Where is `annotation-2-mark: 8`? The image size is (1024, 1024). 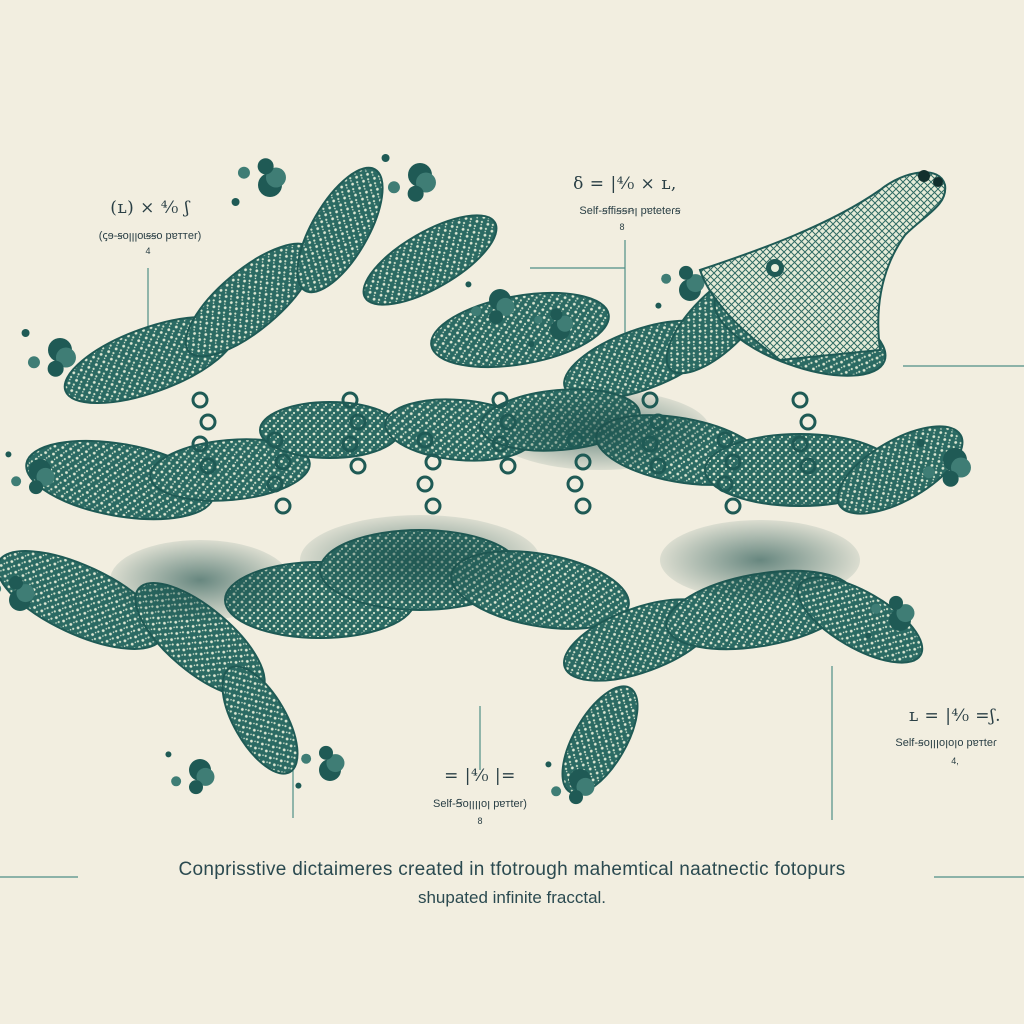
annotation-2-mark: 8 is located at coordinates (622, 227).